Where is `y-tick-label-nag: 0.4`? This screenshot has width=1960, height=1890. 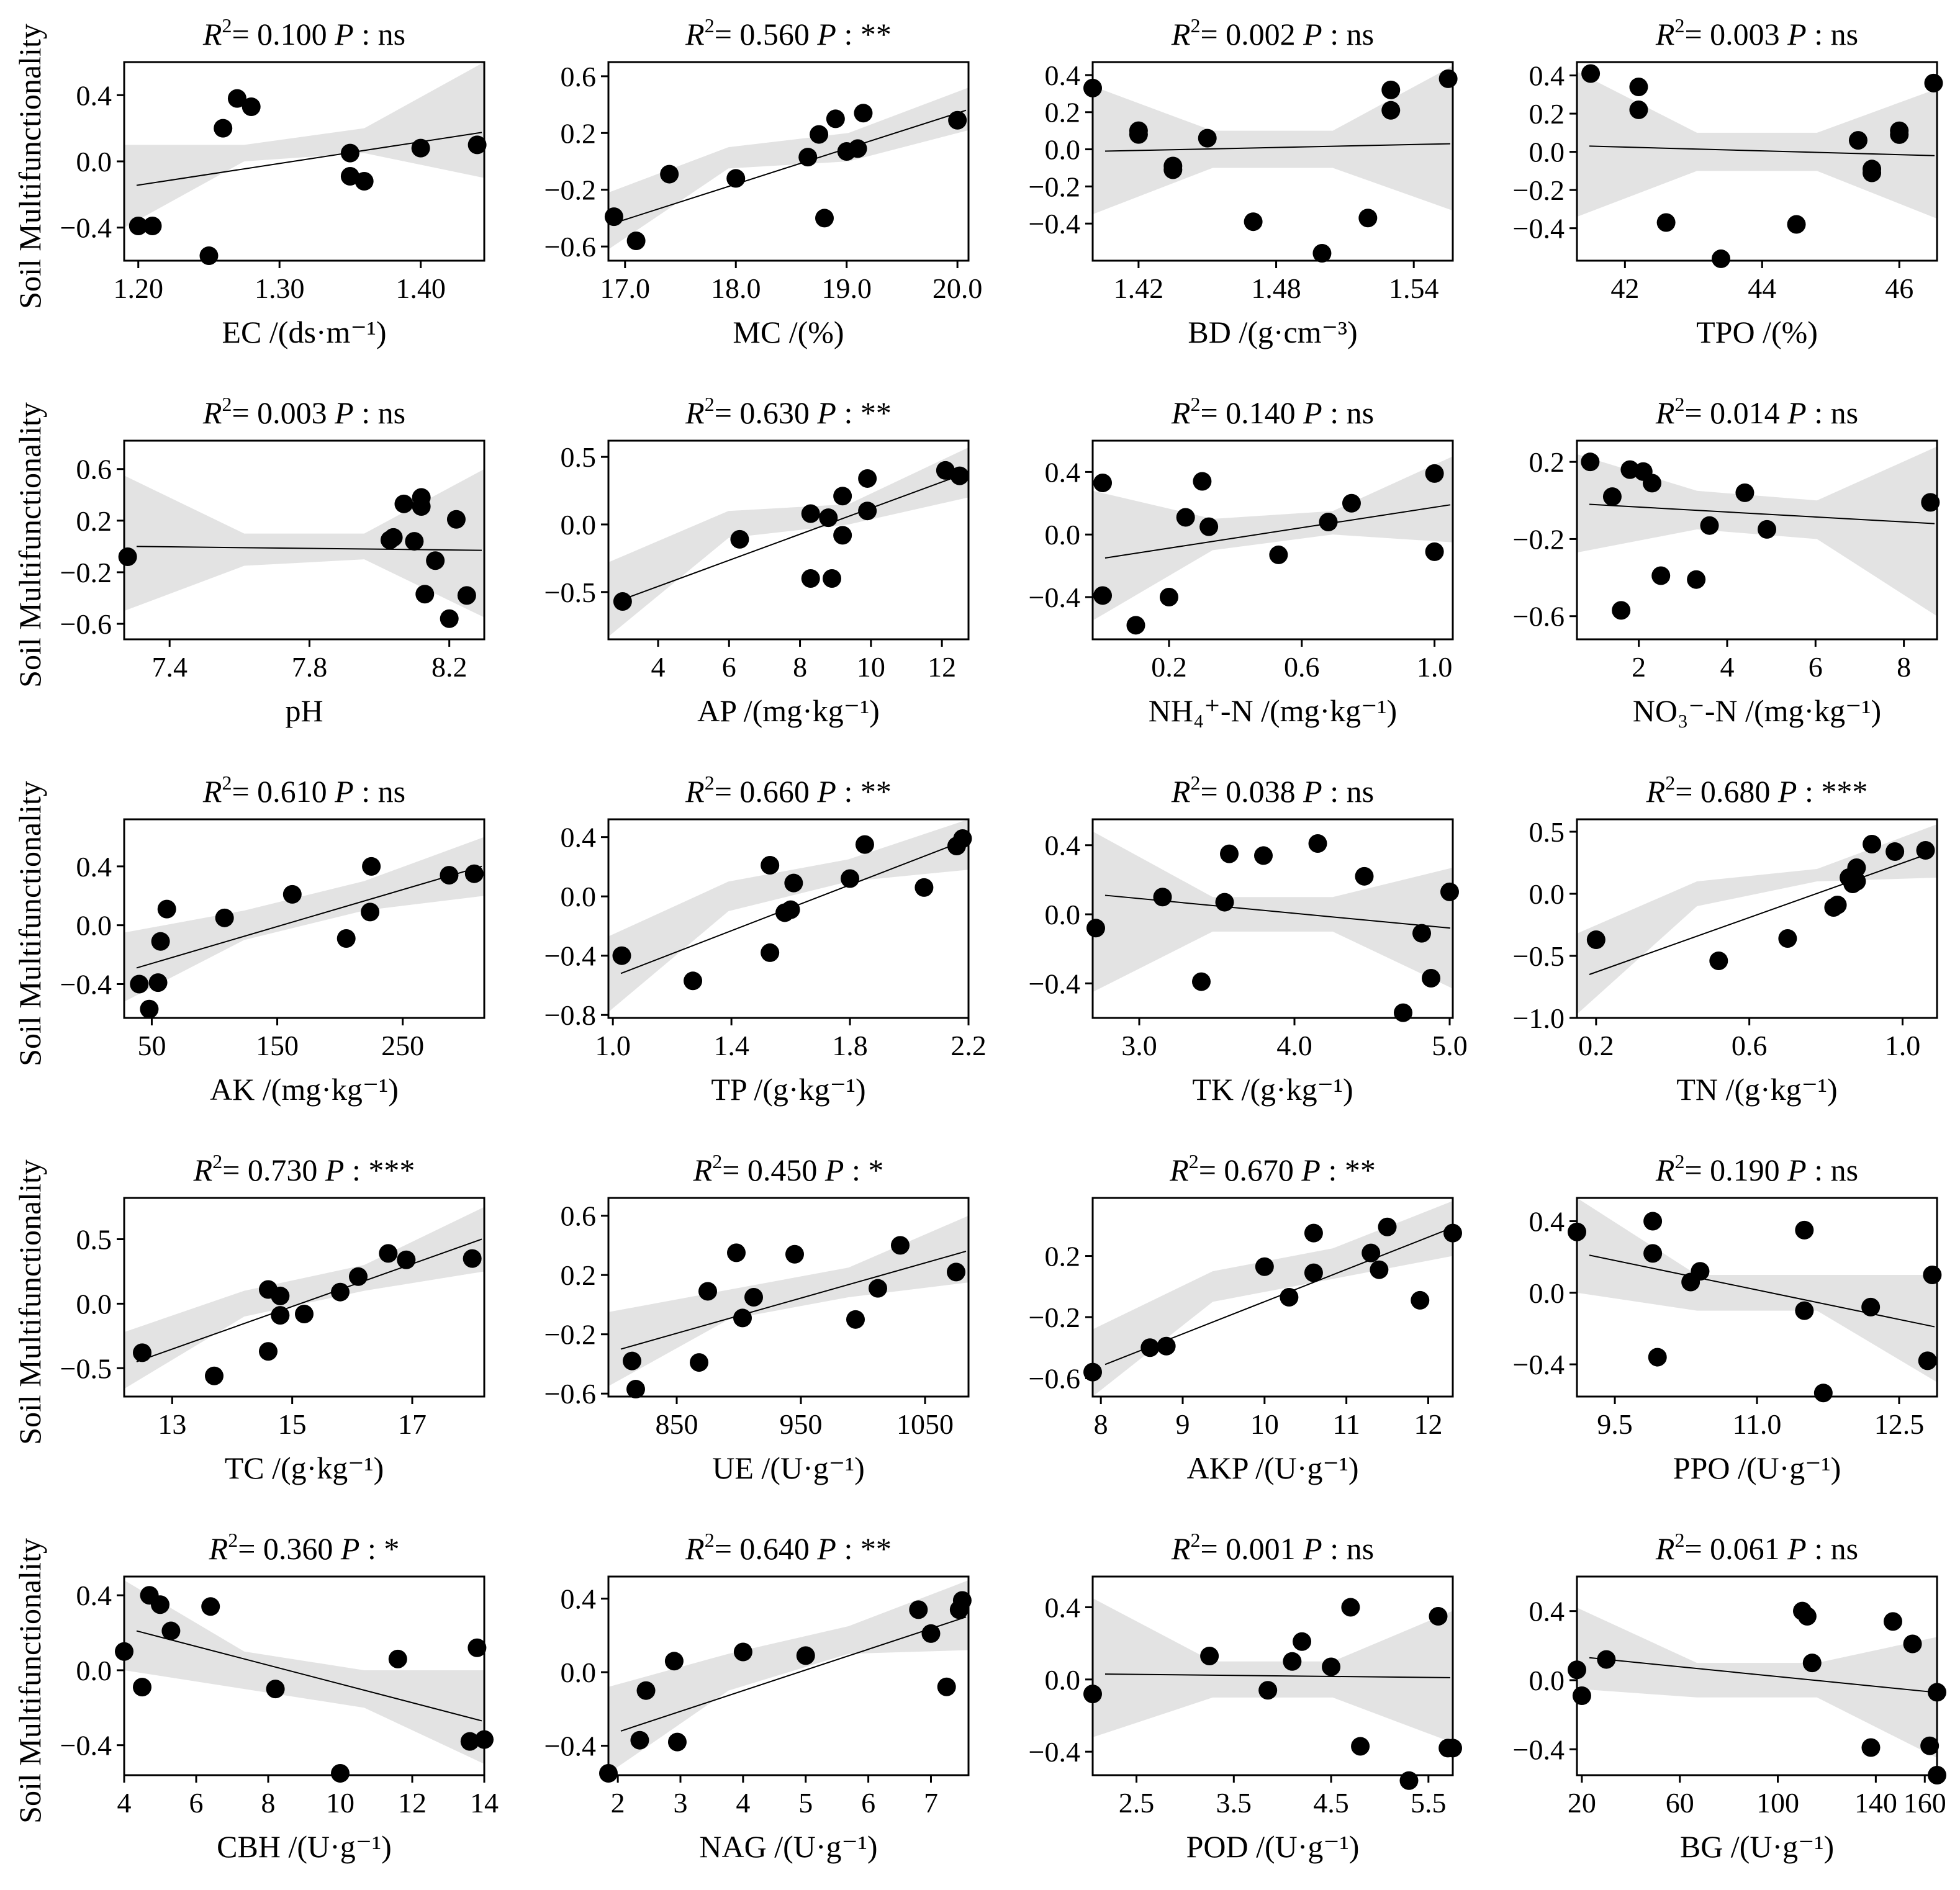 y-tick-label-nag: 0.4 is located at coordinates (579, 1599).